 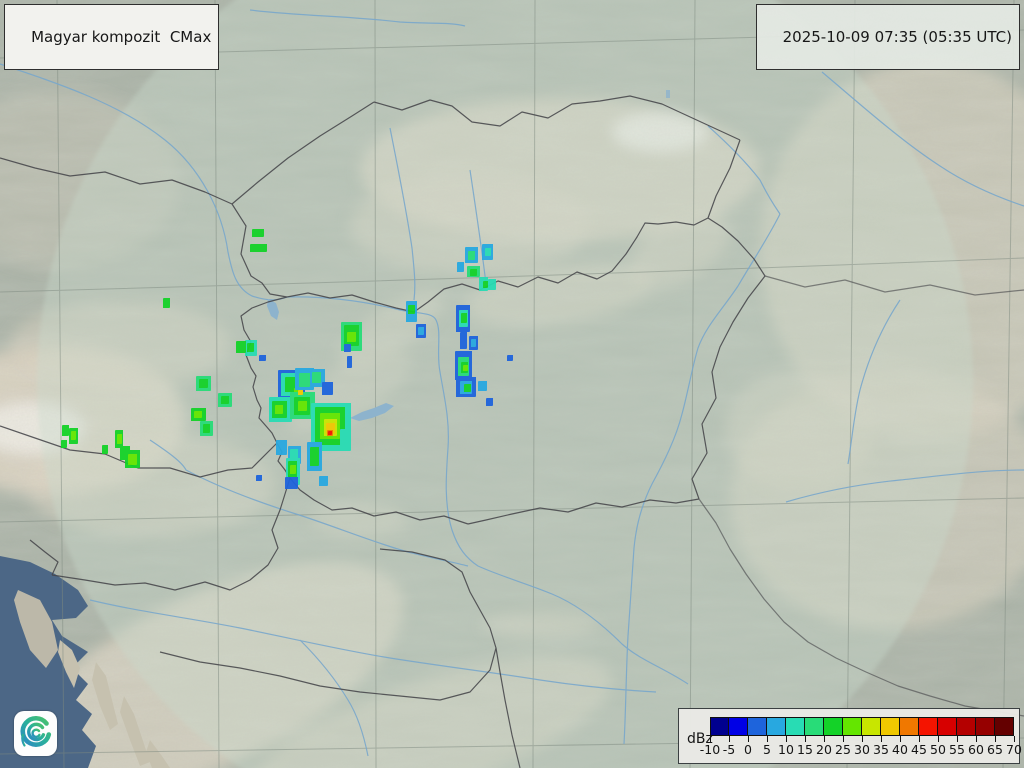 I want to click on border-at-sk, so click(x=259, y=250).